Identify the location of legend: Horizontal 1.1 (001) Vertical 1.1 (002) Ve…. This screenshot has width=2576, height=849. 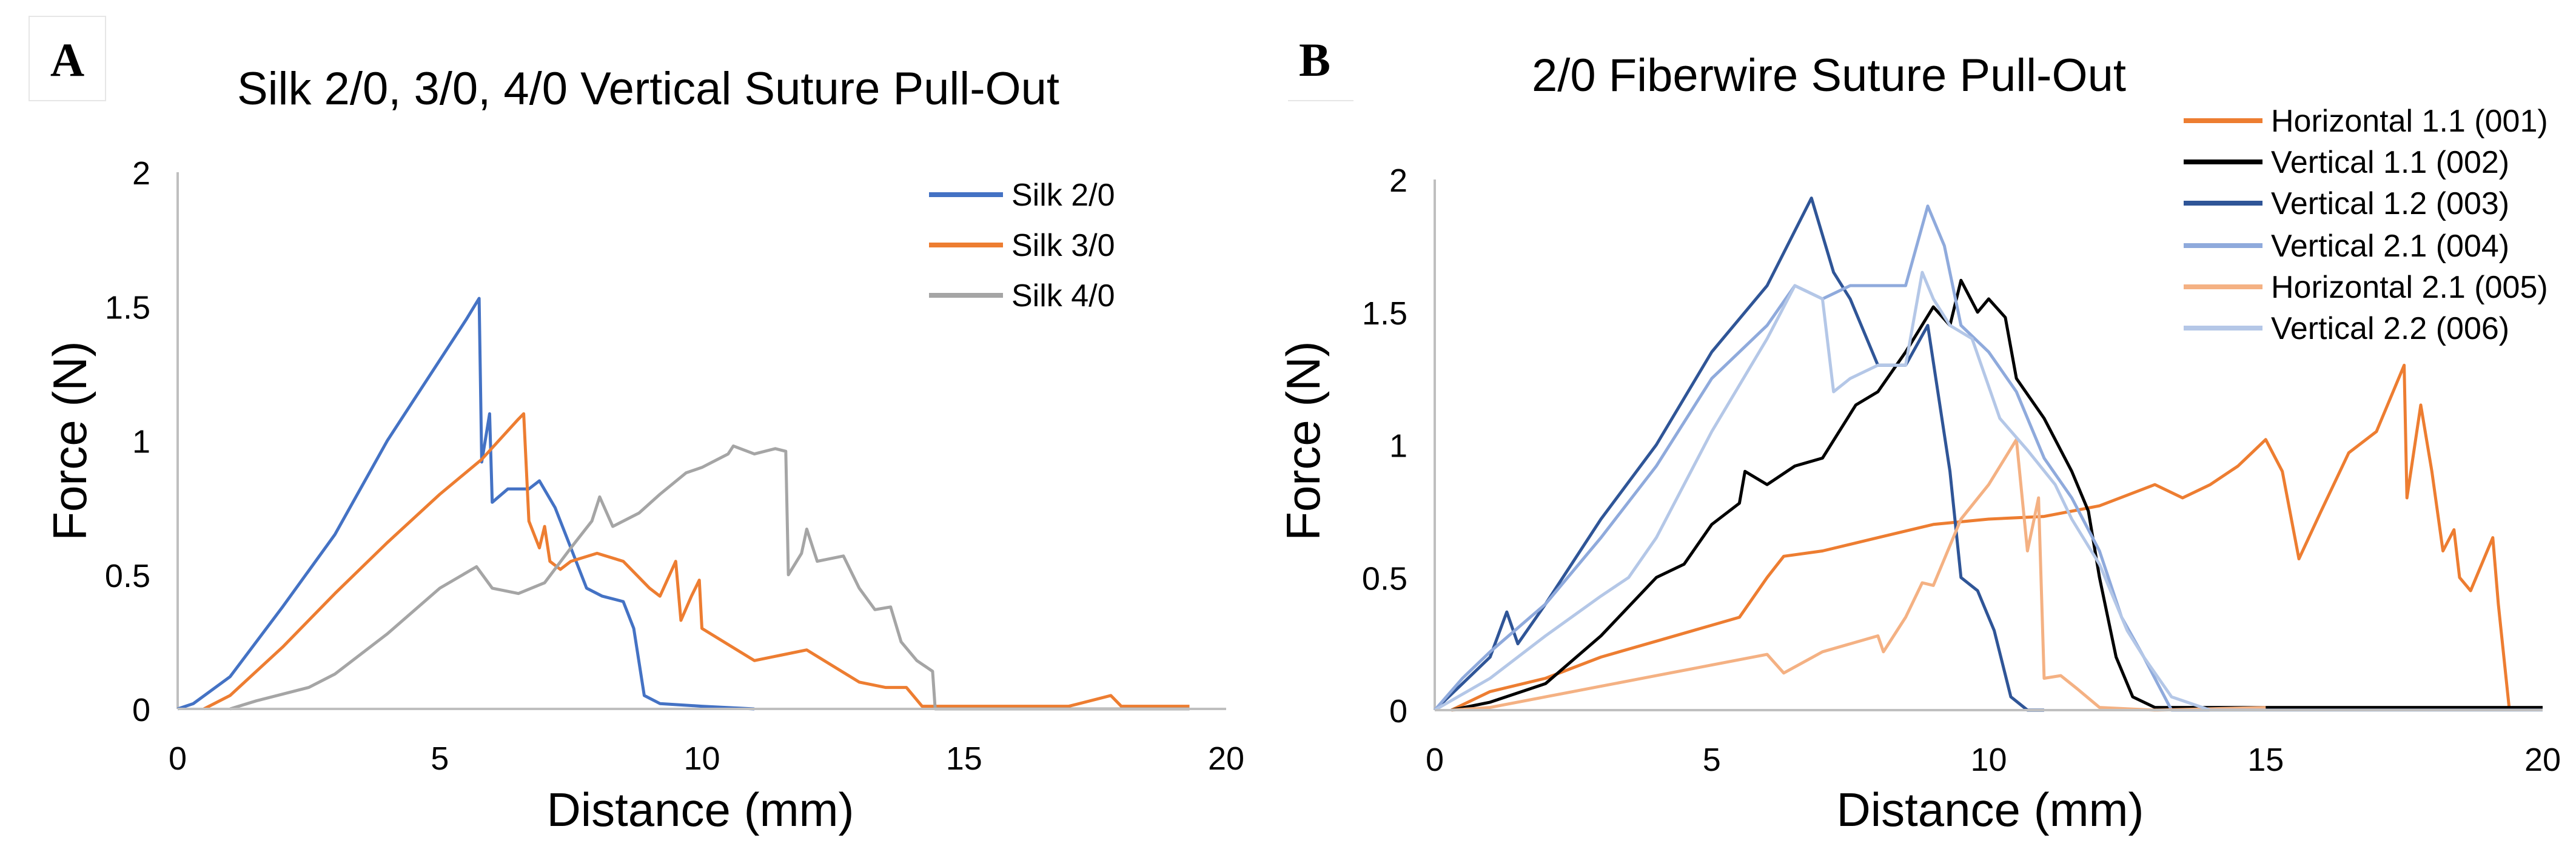
(2366, 225).